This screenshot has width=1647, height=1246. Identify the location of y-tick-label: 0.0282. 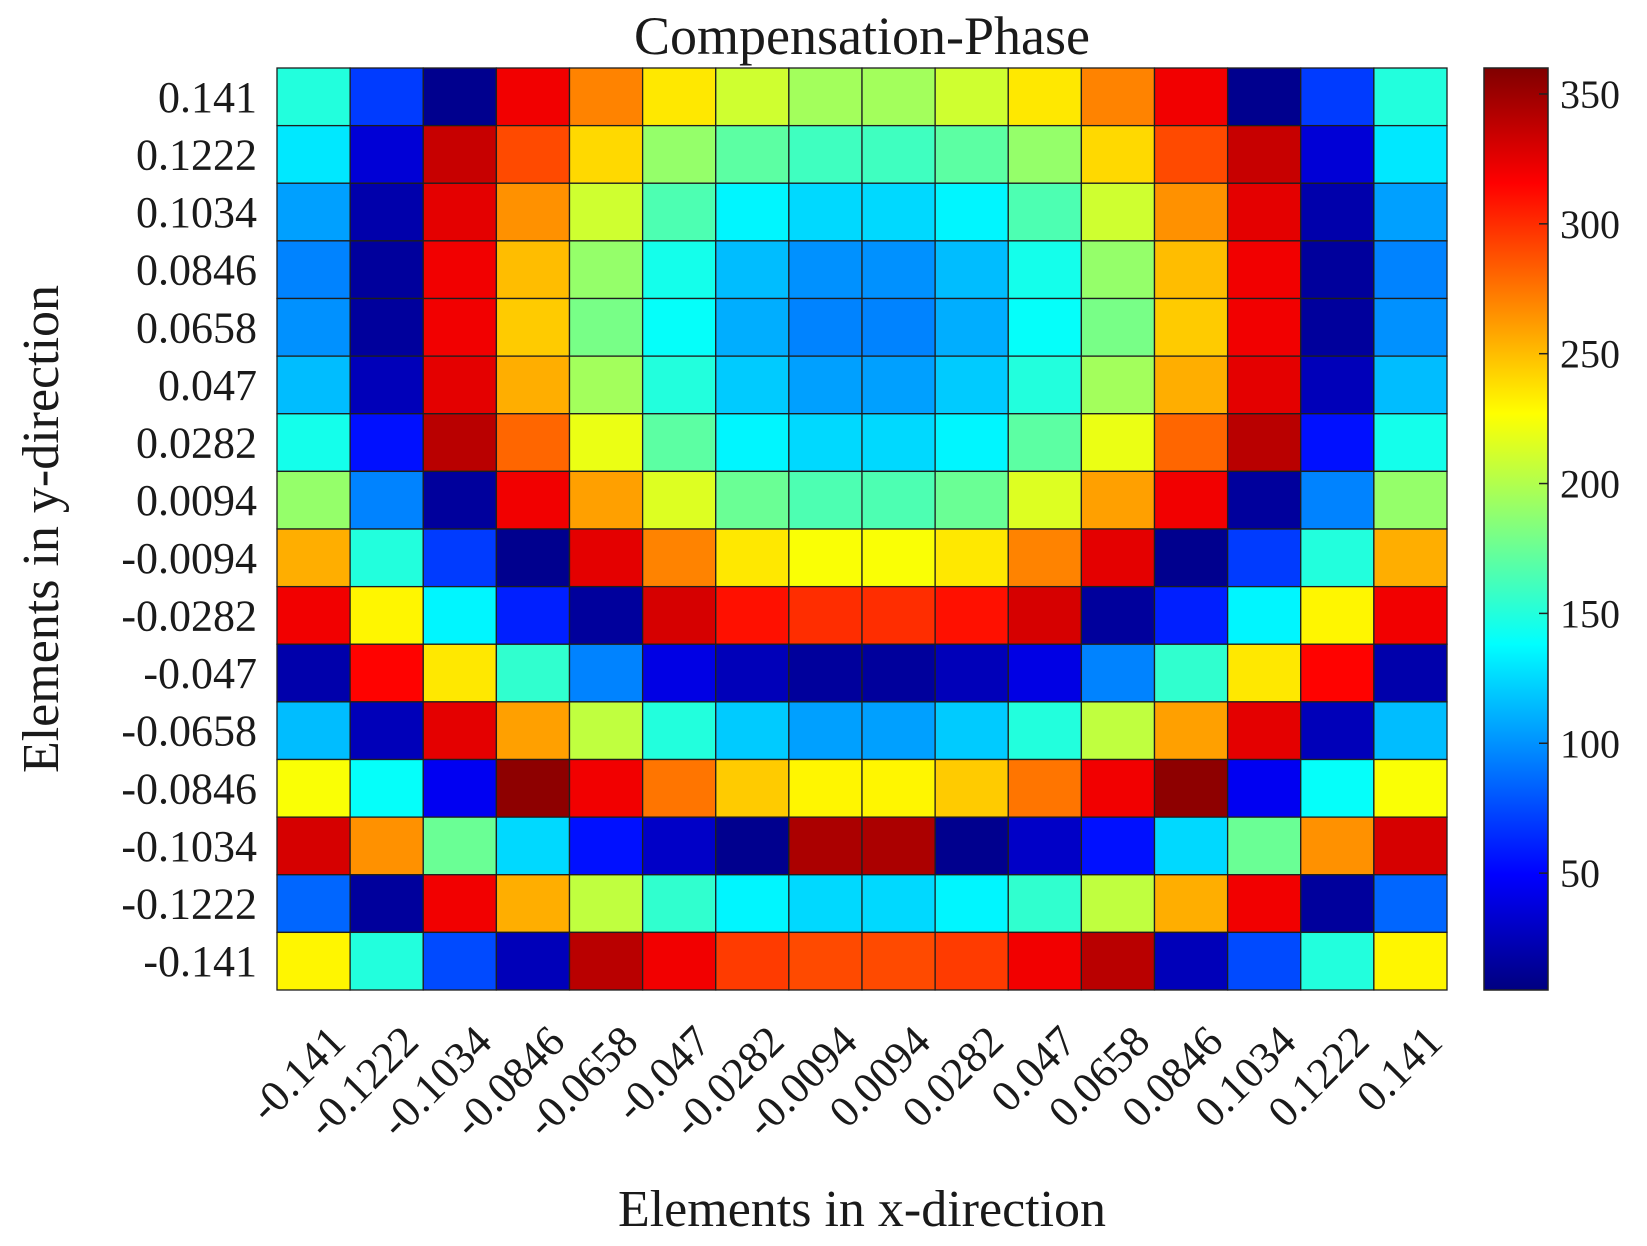
(196, 443).